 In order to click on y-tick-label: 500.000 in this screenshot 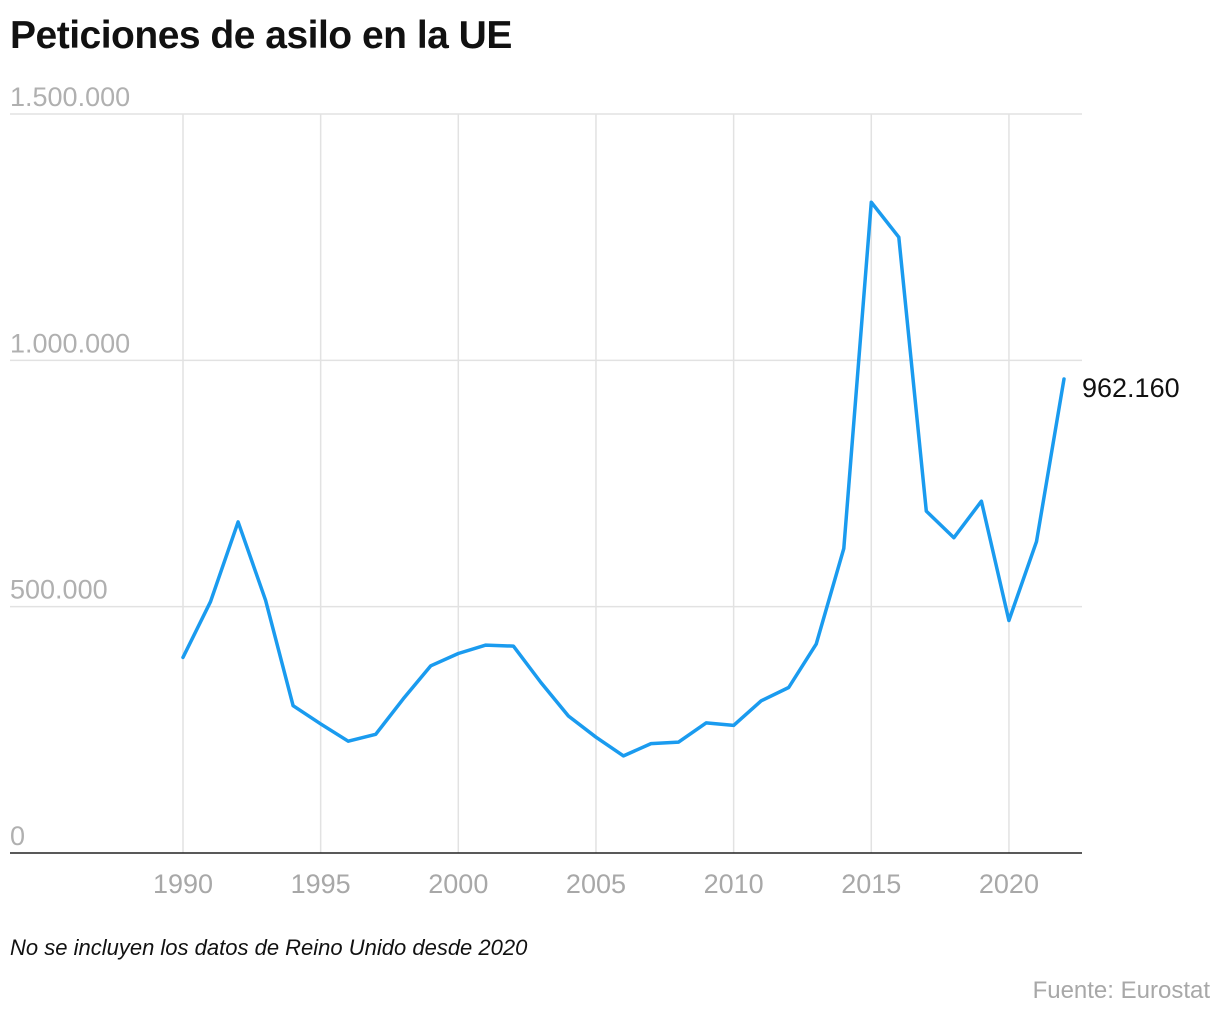, I will do `click(59, 590)`.